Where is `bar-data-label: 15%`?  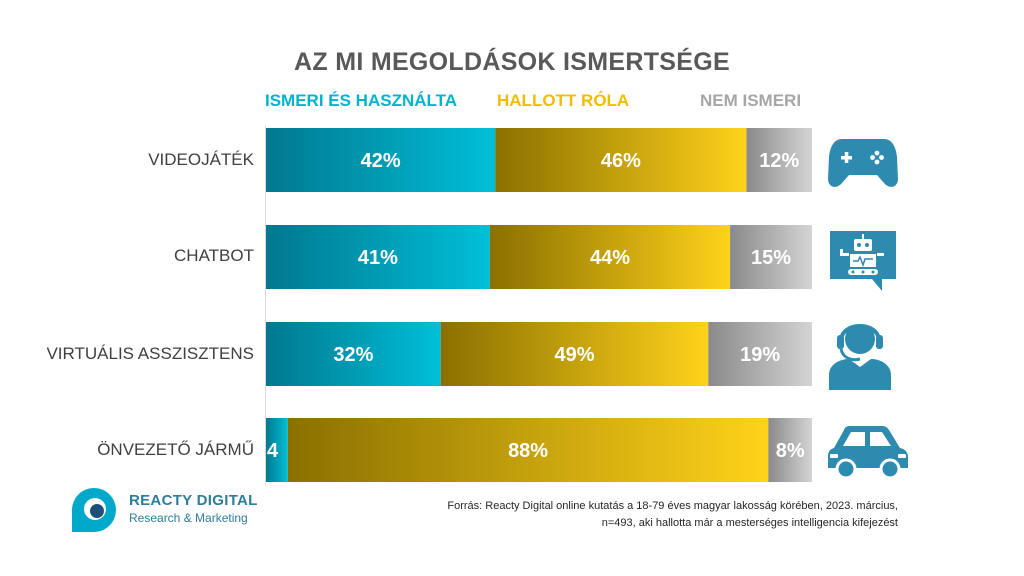 bar-data-label: 15% is located at coordinates (771, 258).